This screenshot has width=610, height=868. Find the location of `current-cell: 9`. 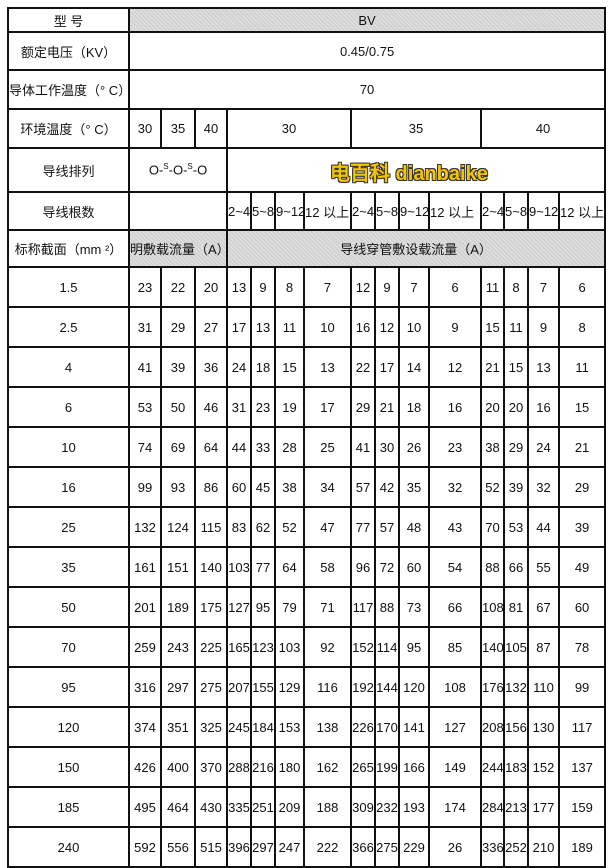

current-cell: 9 is located at coordinates (263, 287).